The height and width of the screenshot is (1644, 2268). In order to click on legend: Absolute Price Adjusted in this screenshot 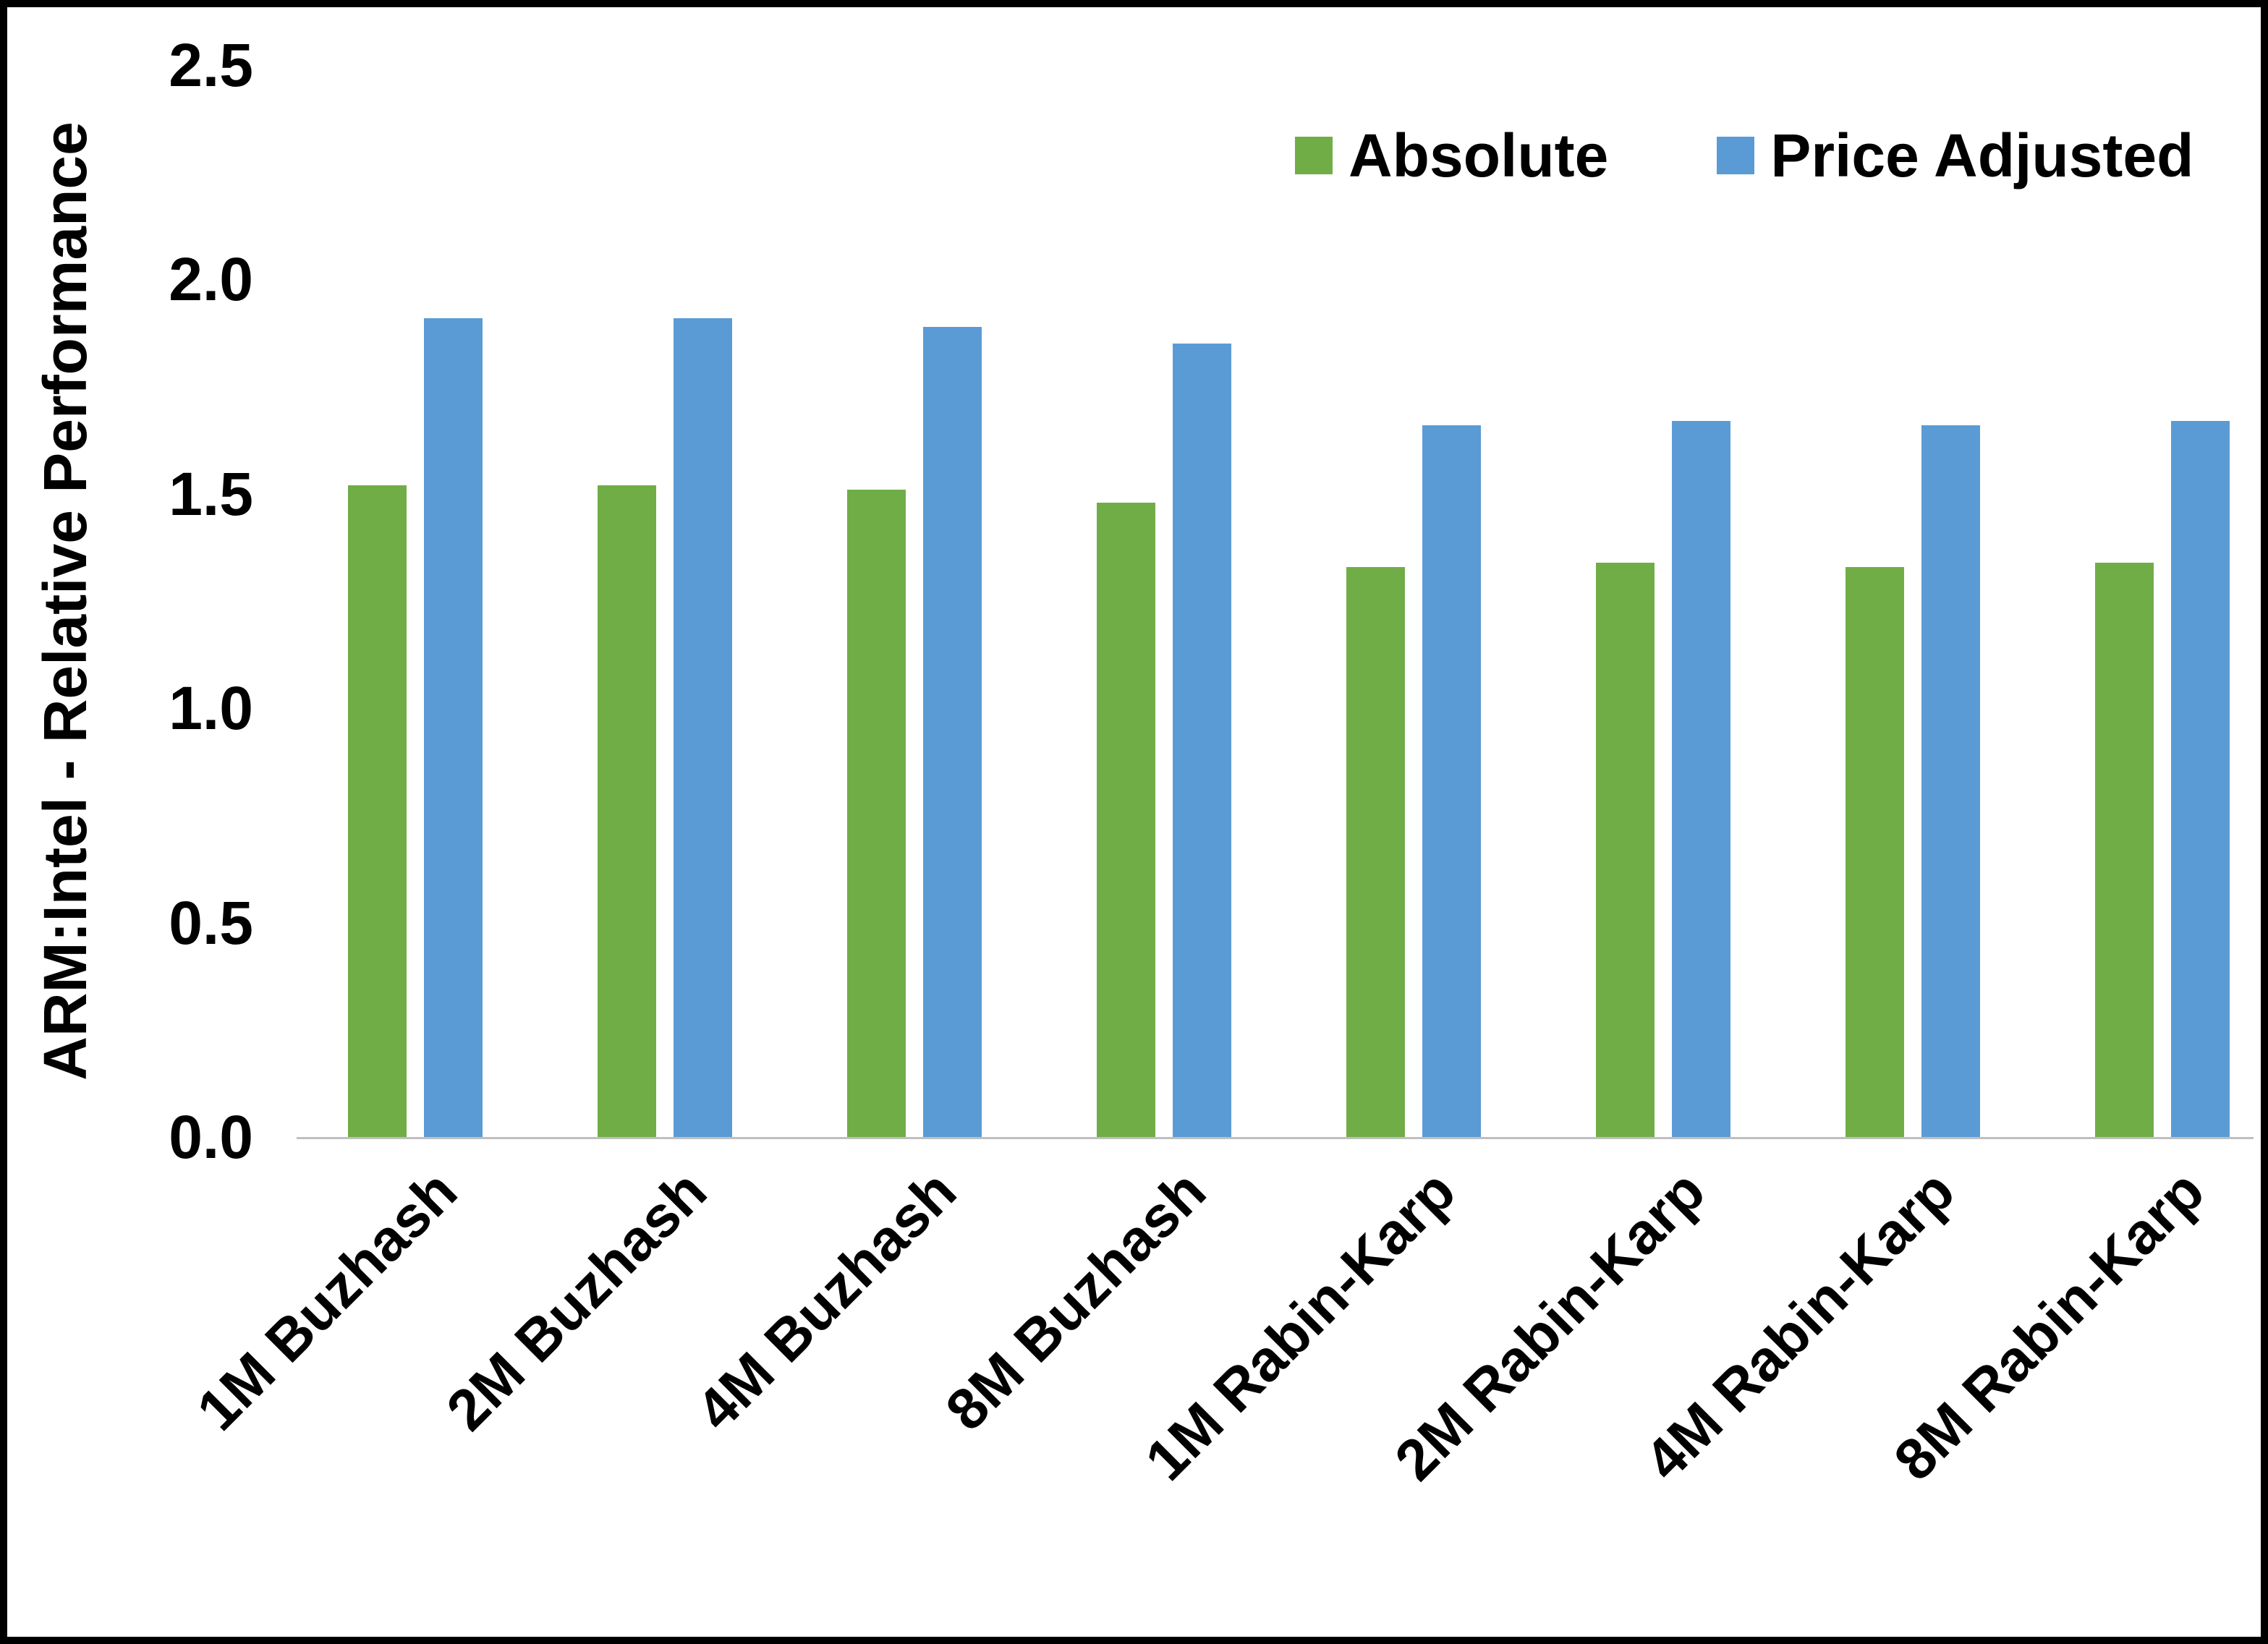, I will do `click(1744, 155)`.